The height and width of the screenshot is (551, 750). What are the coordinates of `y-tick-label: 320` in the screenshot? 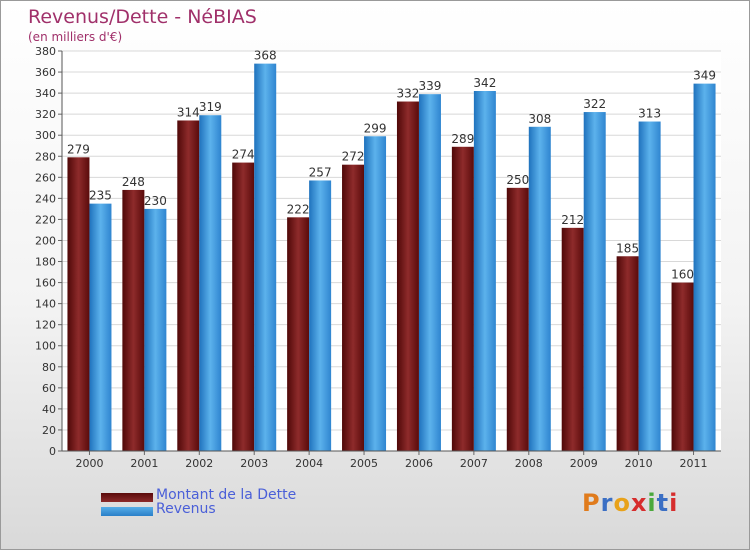 It's located at (45, 114).